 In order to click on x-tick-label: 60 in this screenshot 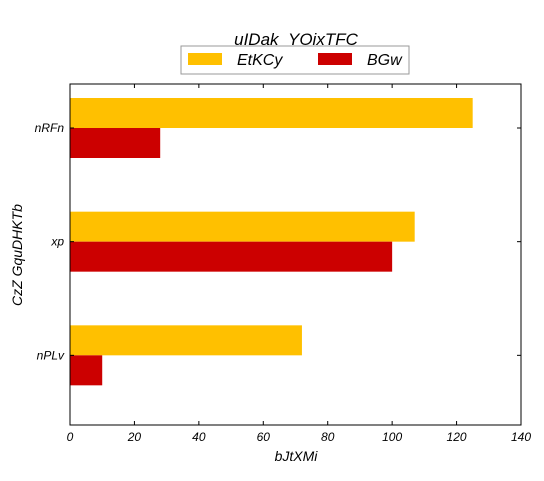, I will do `click(264, 437)`.